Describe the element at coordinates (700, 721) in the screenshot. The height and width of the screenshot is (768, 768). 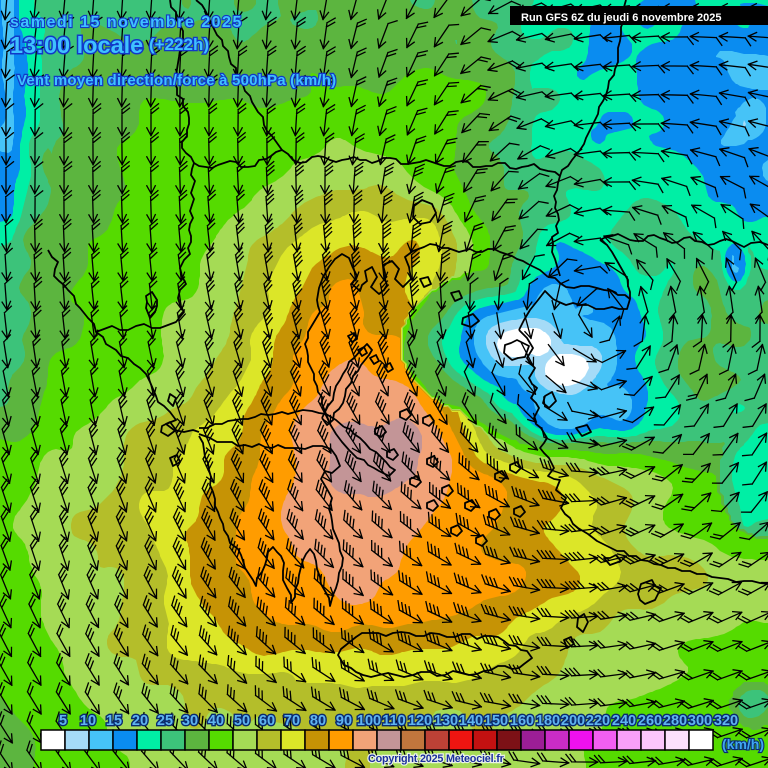
I see `svg-text: 300` at that location.